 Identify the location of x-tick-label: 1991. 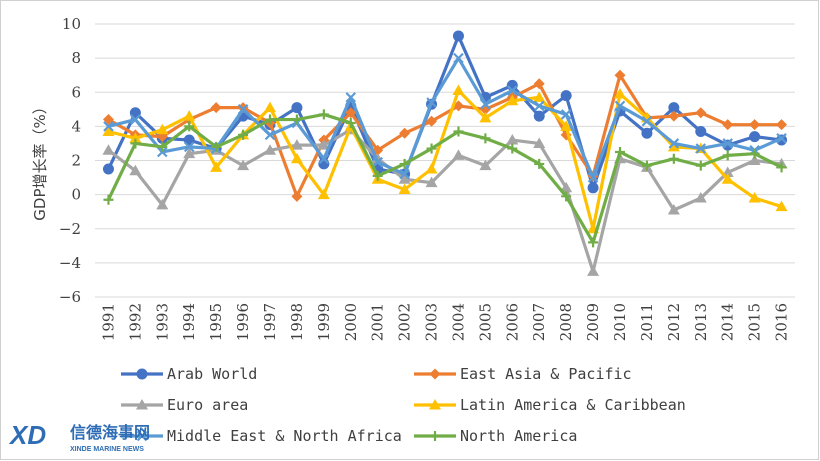
(108, 322).